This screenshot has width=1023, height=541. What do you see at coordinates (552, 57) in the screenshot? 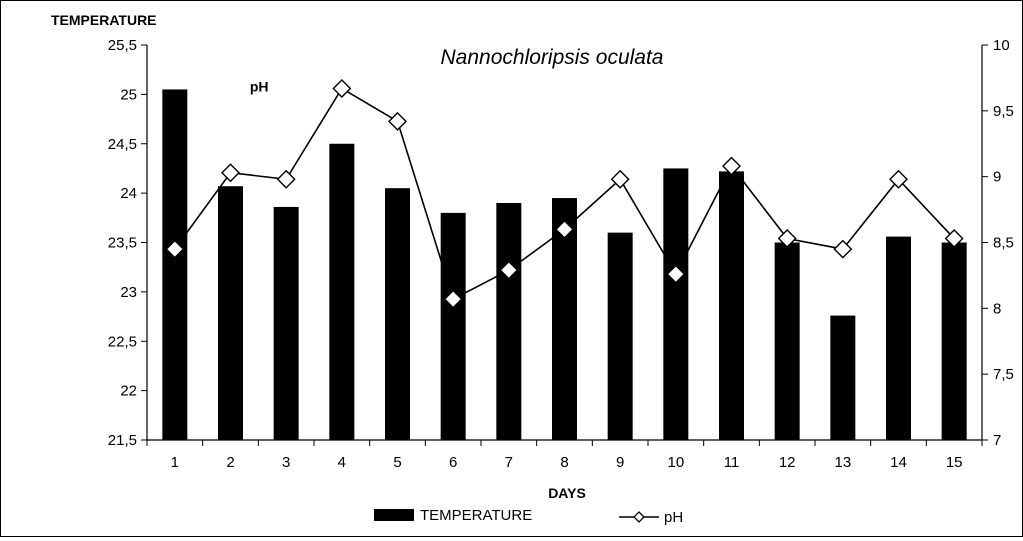
I see `chart-title: Nannochloripsis oculata` at bounding box center [552, 57].